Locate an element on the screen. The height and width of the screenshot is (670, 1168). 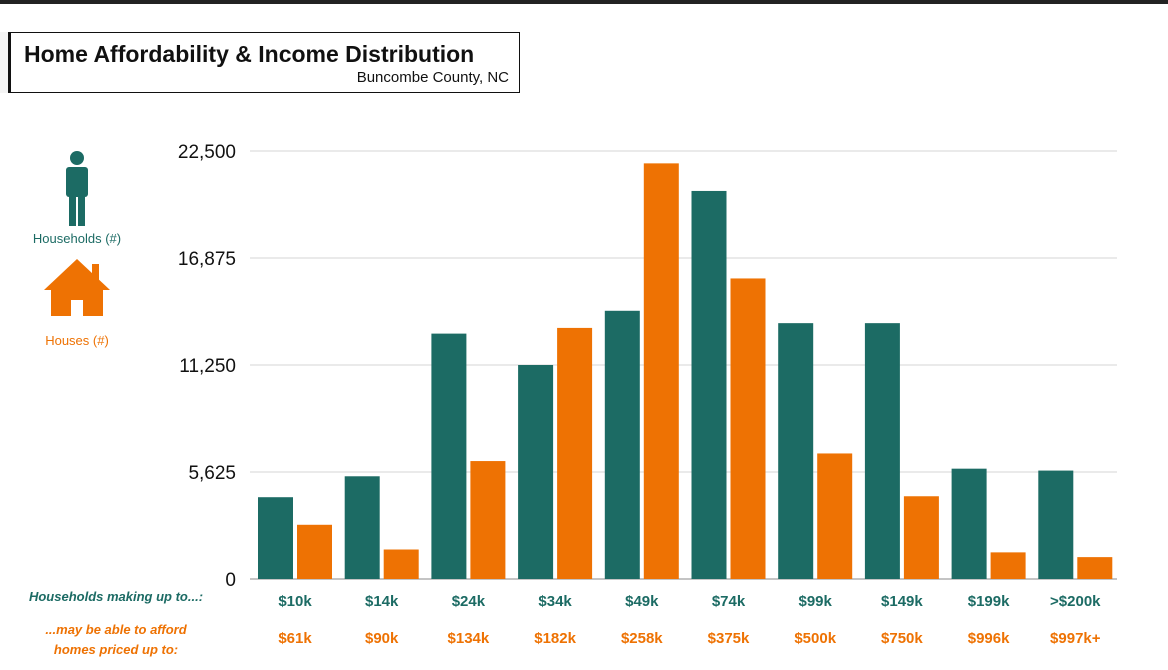
x-tick-income: >$200k is located at coordinates (1075, 601).